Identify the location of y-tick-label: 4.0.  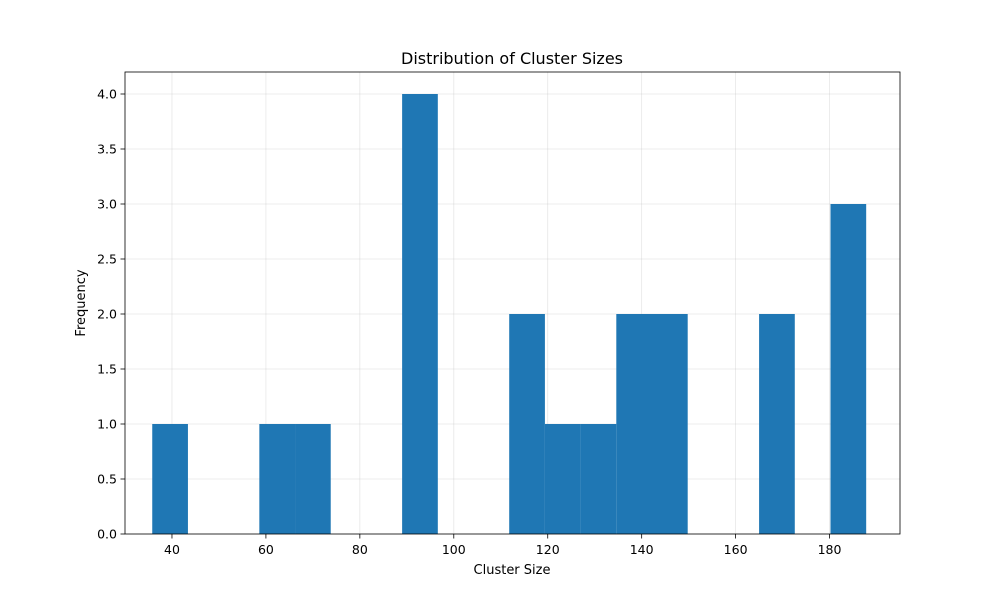
(107, 94).